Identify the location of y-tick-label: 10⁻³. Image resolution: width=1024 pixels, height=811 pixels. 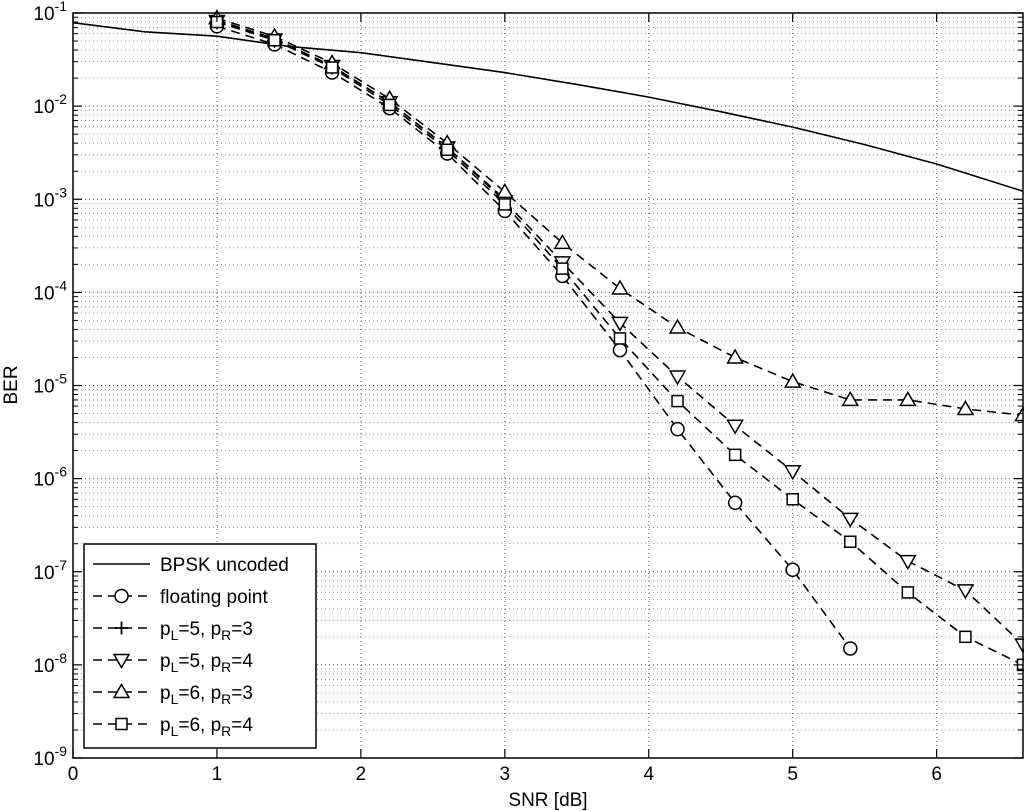
(50, 197).